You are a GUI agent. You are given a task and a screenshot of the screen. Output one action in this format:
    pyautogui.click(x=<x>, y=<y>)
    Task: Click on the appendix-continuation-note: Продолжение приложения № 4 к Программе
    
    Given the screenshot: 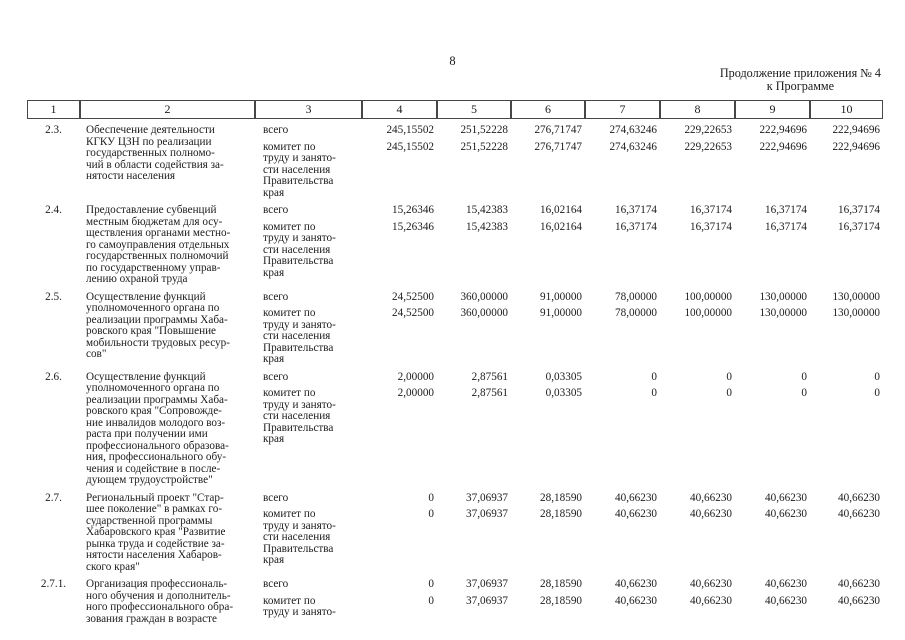 What is the action you would take?
    pyautogui.click(x=800, y=79)
    